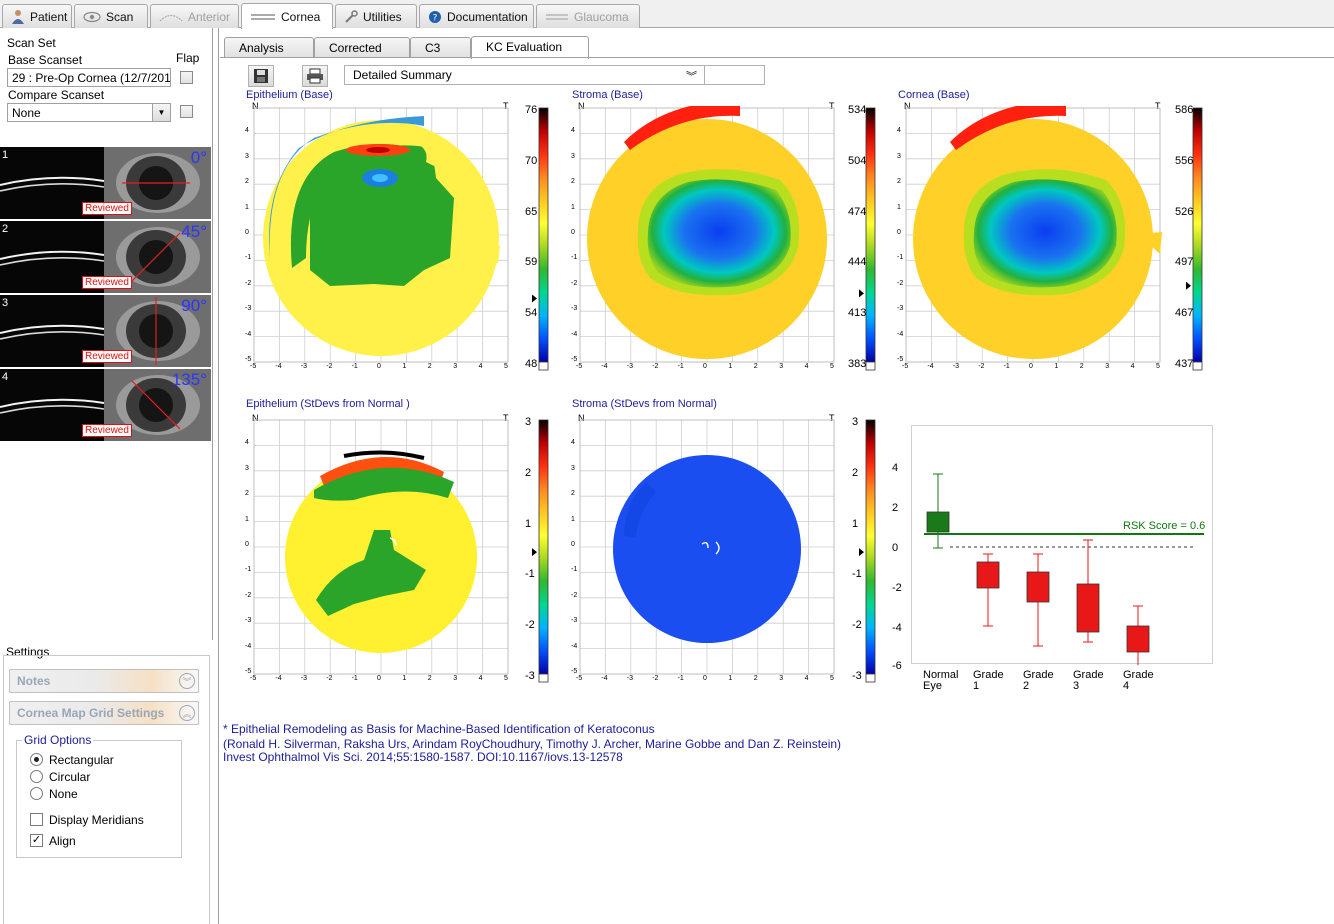 The height and width of the screenshot is (924, 1334). I want to click on color-scale-label: 497, so click(1184, 262).